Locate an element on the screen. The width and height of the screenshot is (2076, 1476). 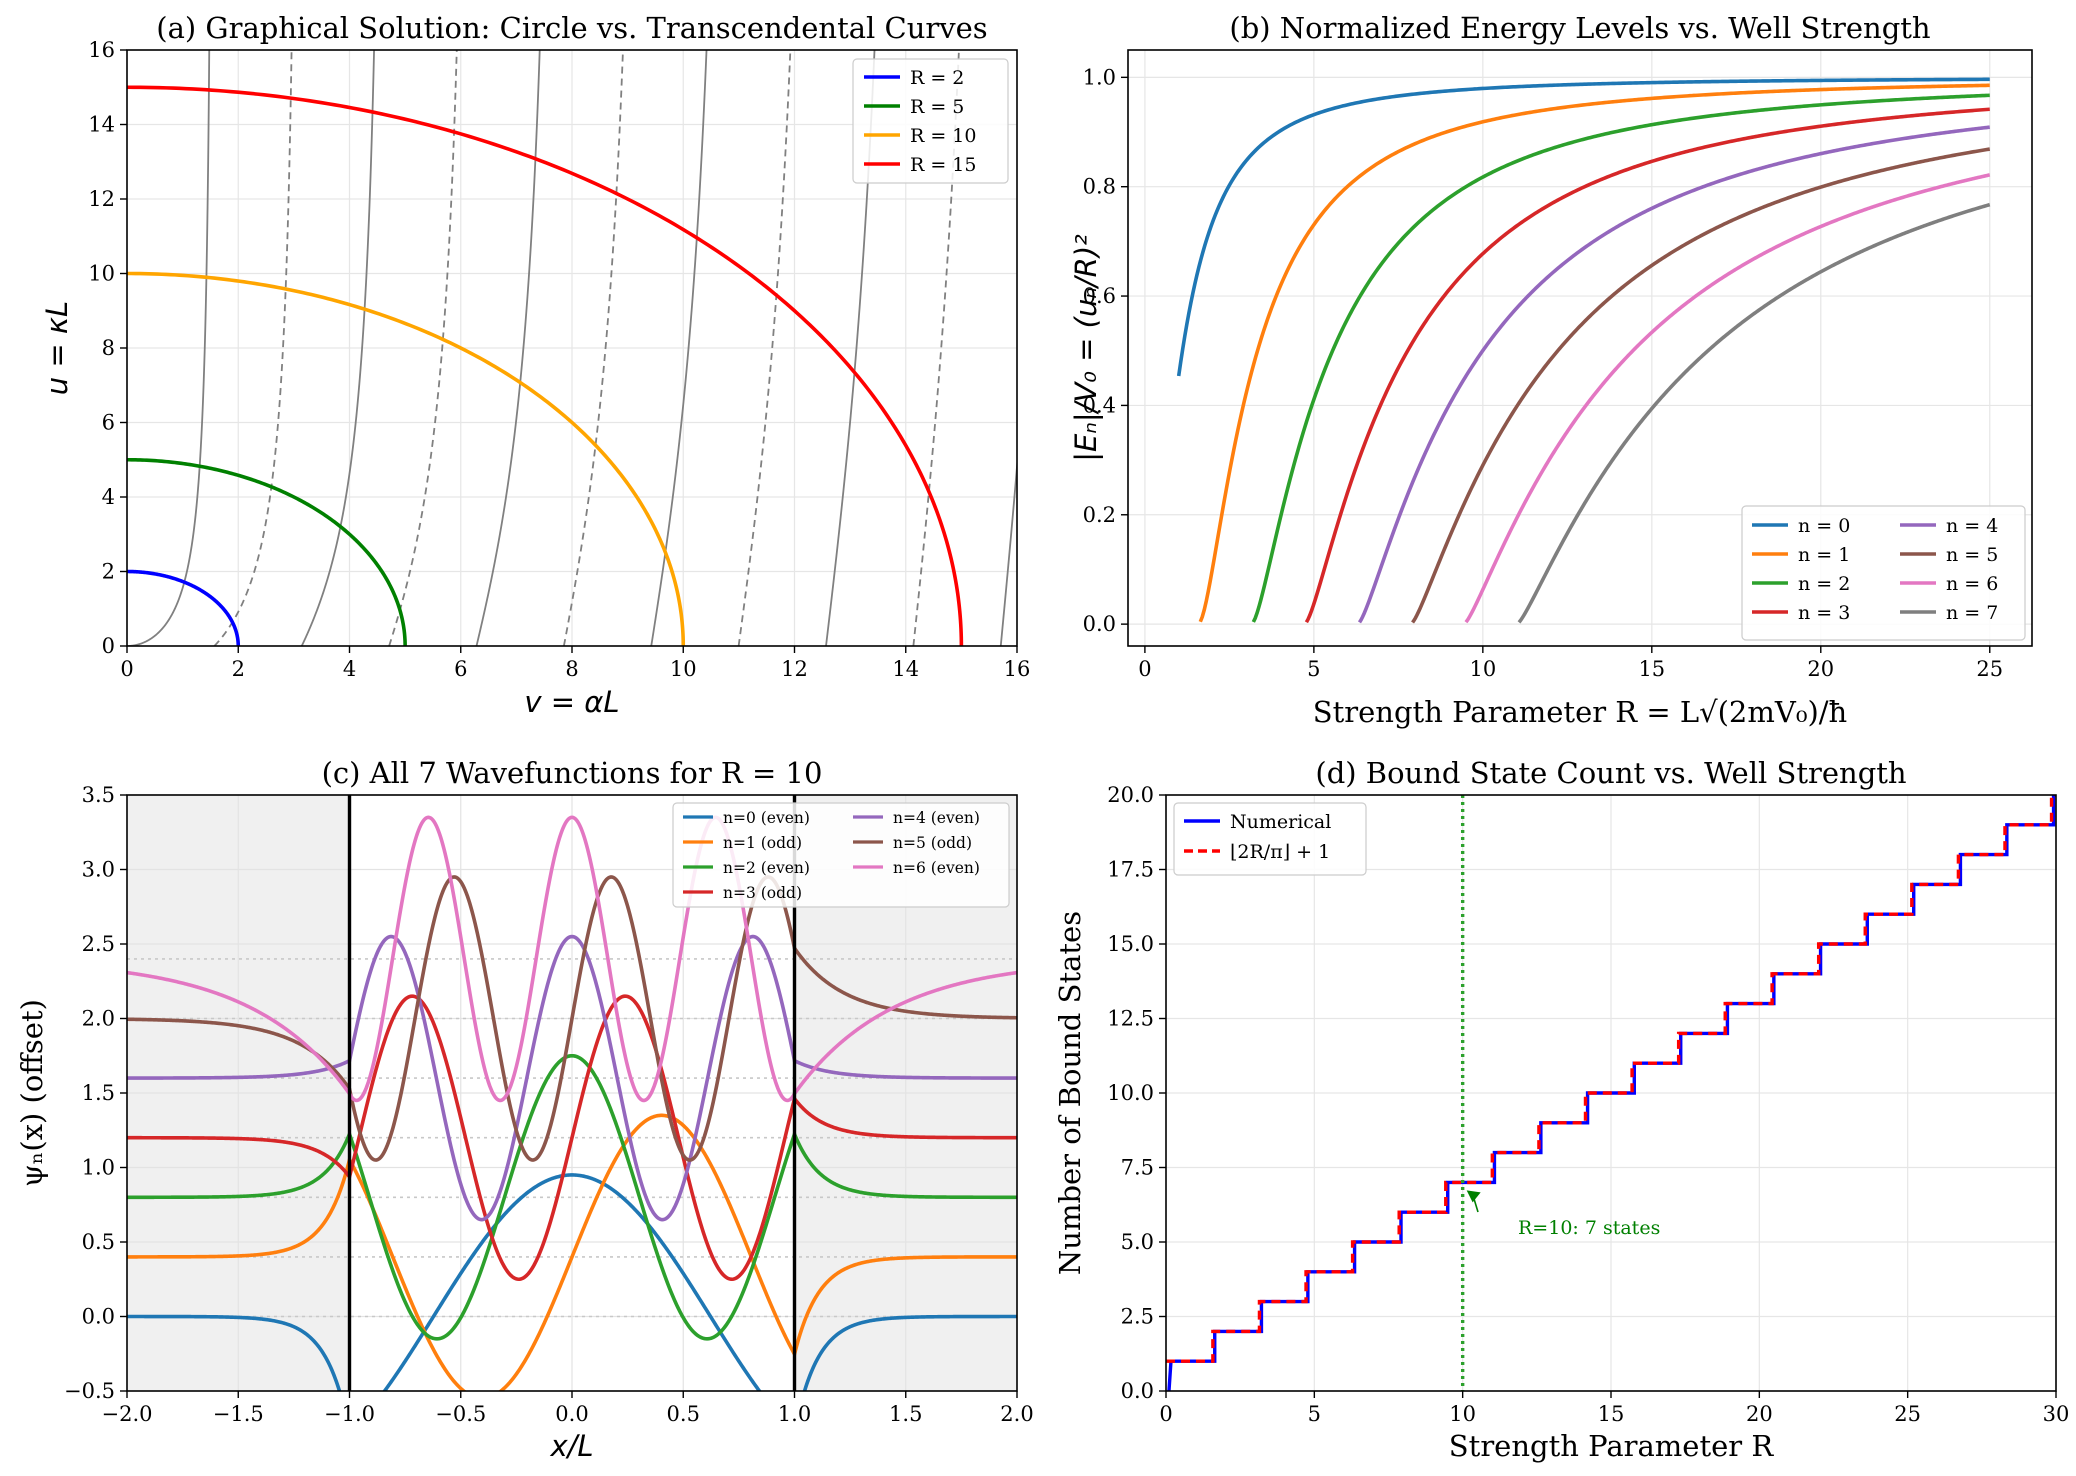
plot-content is located at coordinates (1583, 350).